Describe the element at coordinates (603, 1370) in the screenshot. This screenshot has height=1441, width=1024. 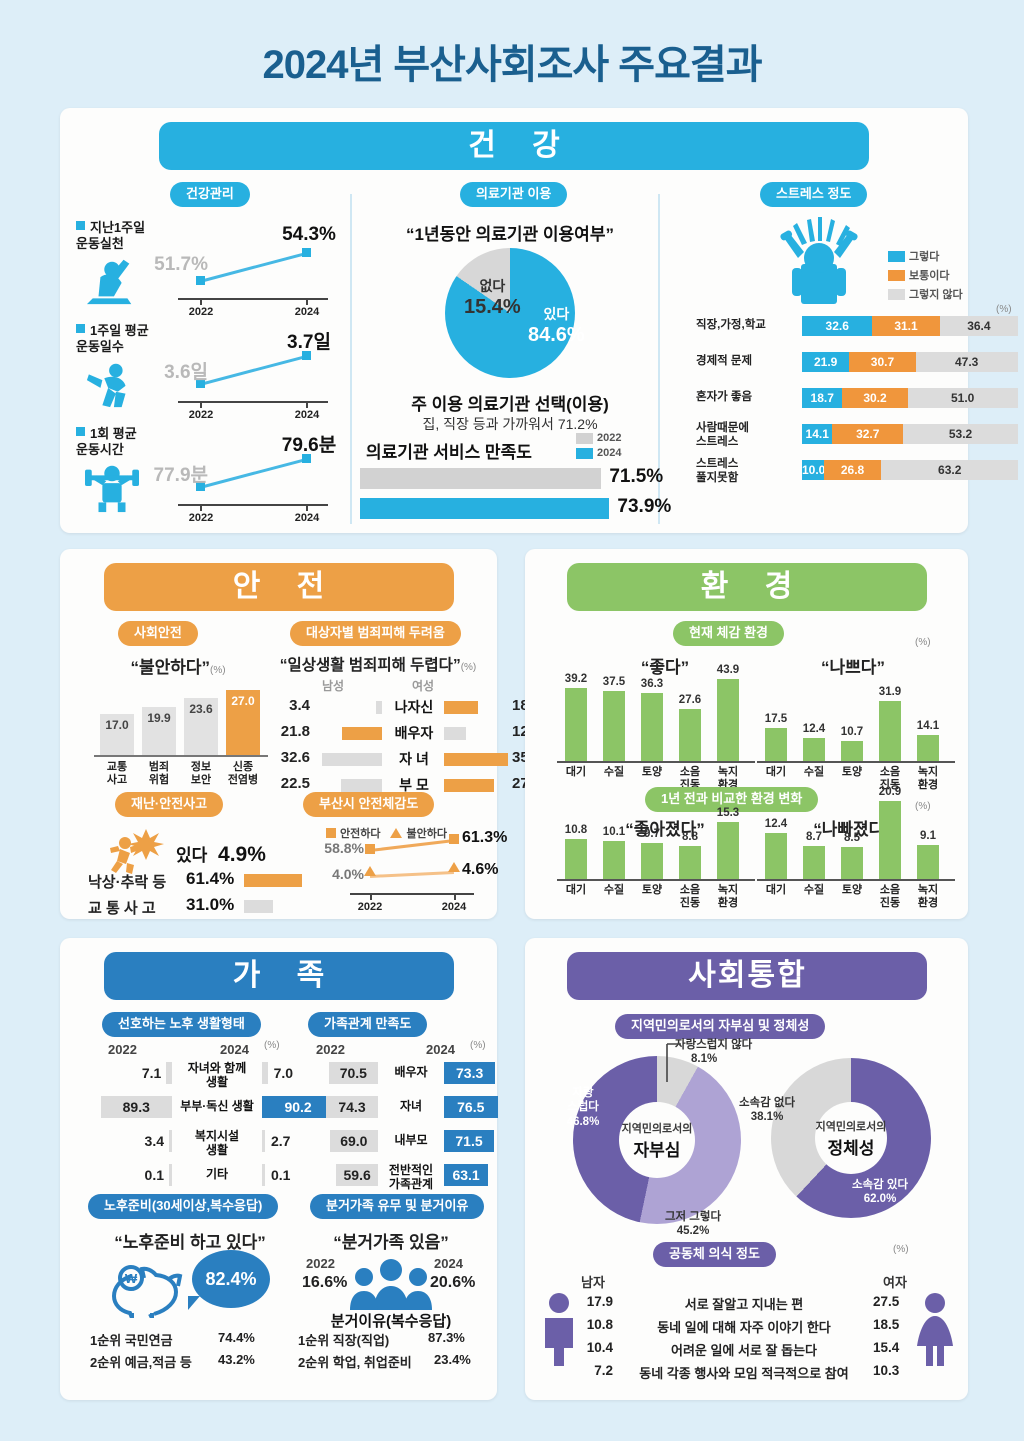
I see `community-male-value-3: 7.2` at that location.